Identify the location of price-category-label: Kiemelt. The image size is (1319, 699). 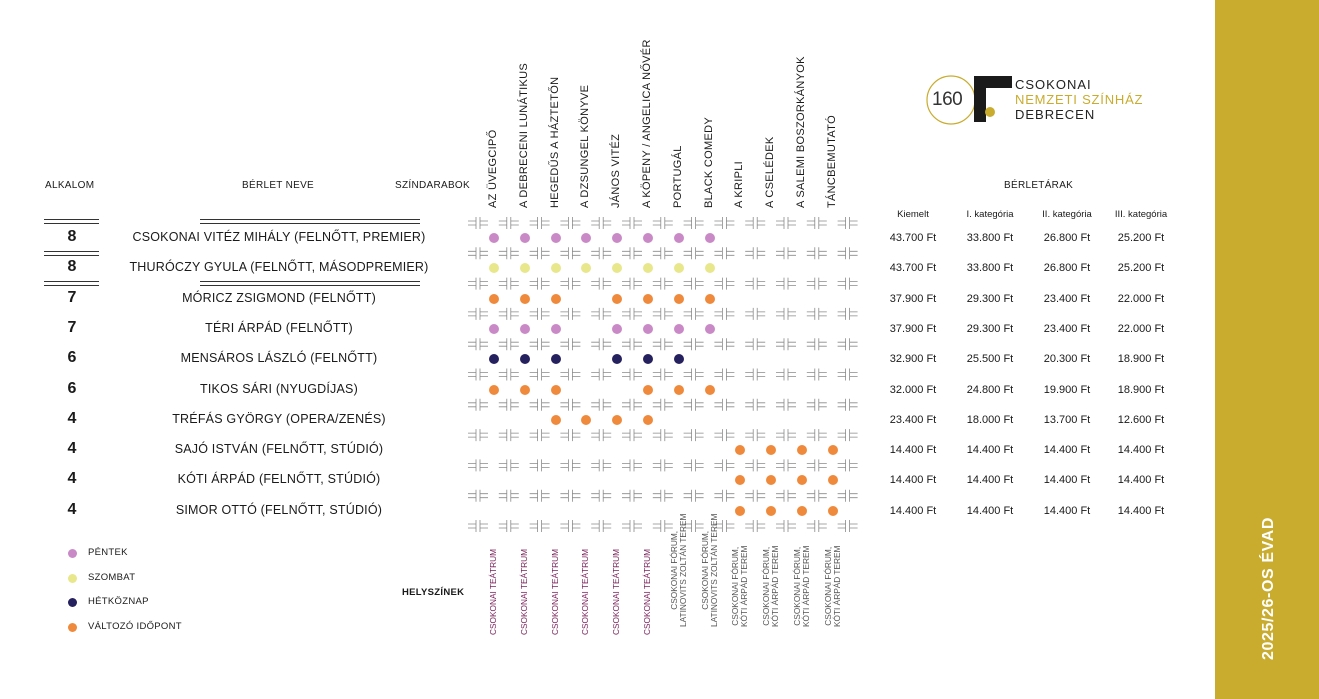
(913, 214).